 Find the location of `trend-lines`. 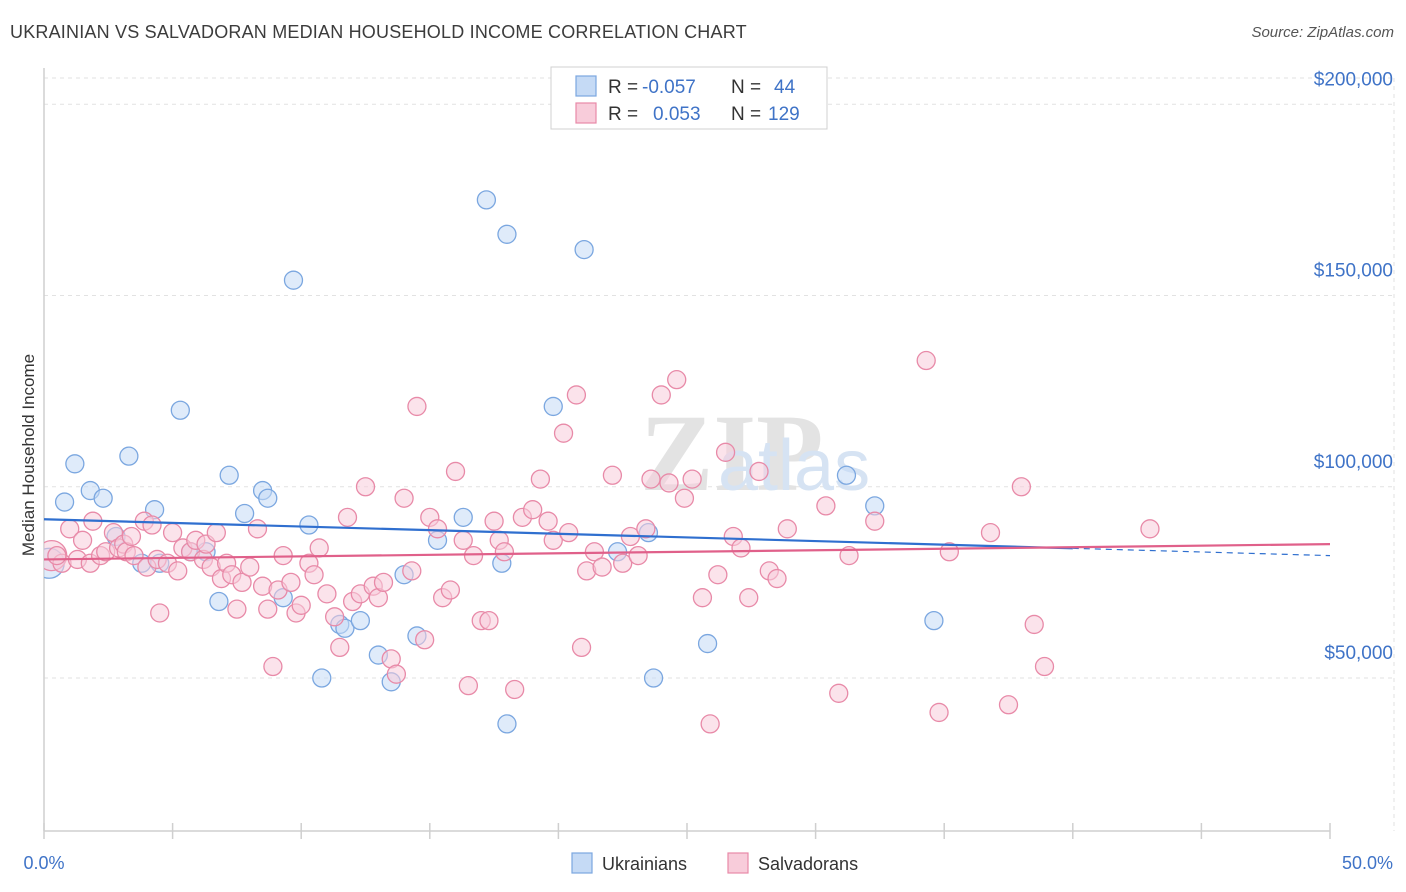

trend-lines is located at coordinates (687, 539).